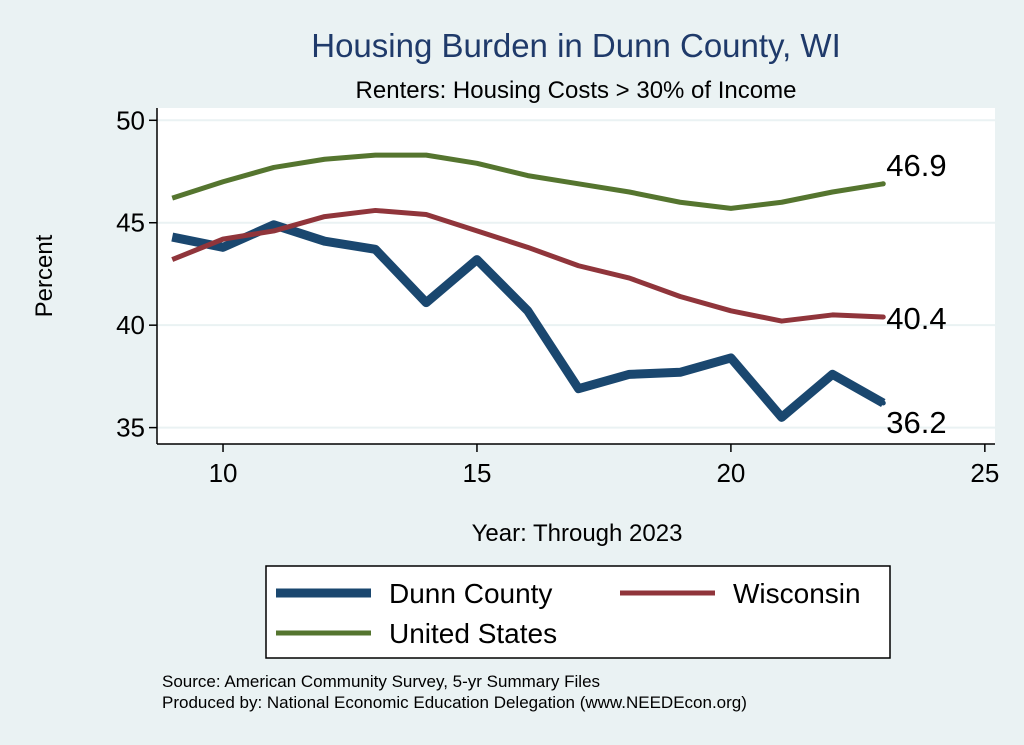  What do you see at coordinates (916, 318) in the screenshot?
I see `end-label: 40.4` at bounding box center [916, 318].